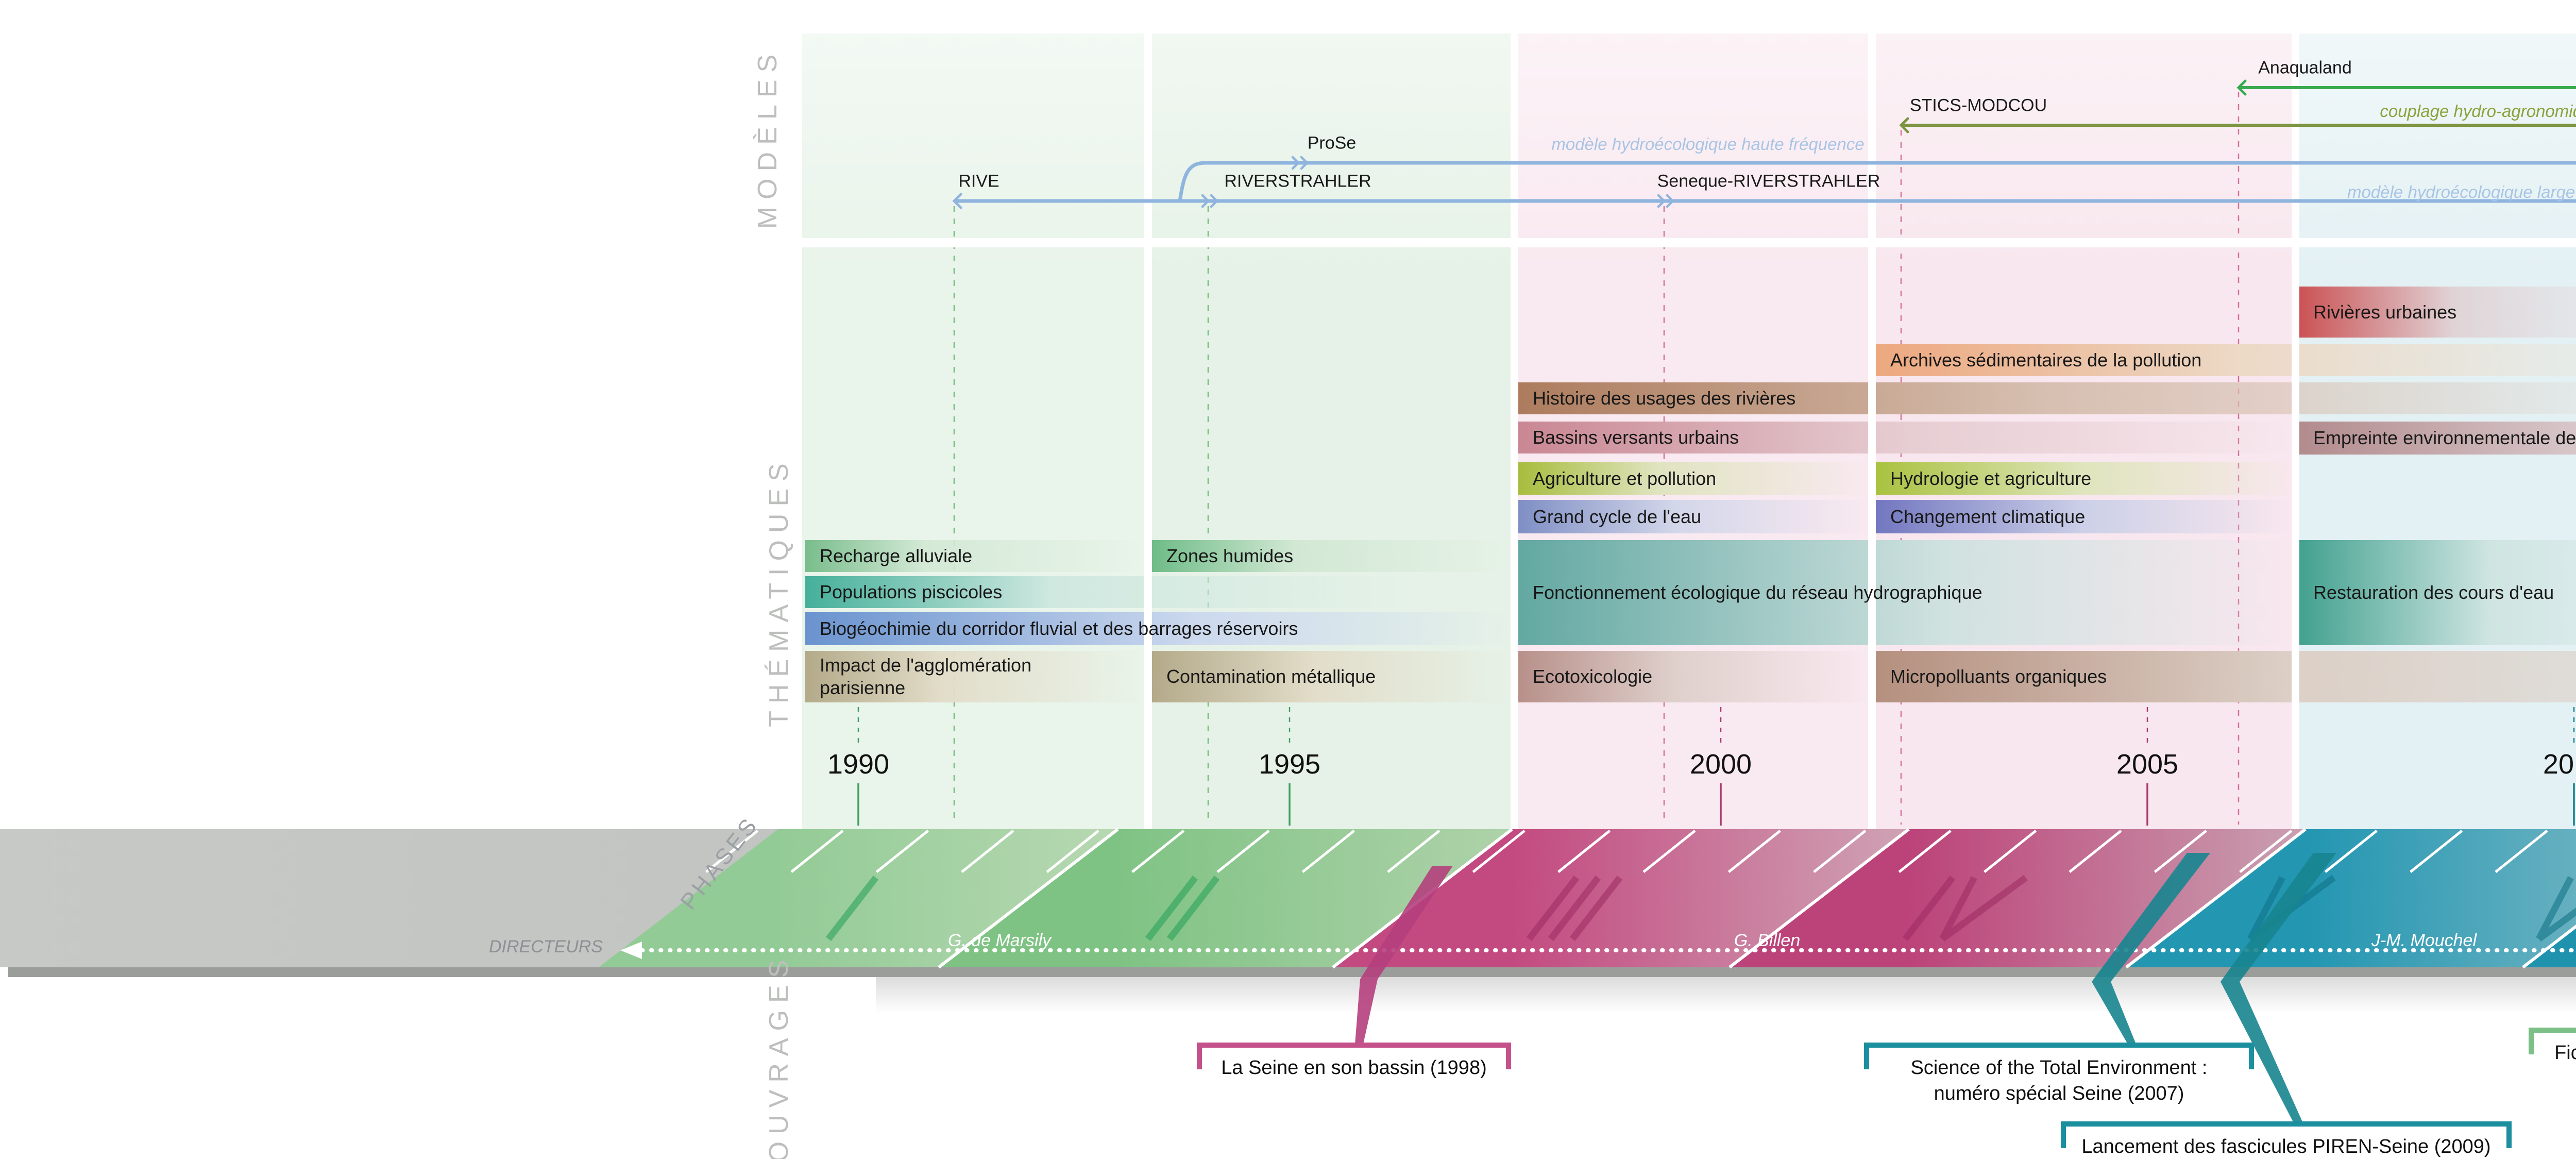 The image size is (2576, 1159). What do you see at coordinates (2059, 1093) in the screenshot?
I see `publication-title-line: numéro spécial Seine (2007)` at bounding box center [2059, 1093].